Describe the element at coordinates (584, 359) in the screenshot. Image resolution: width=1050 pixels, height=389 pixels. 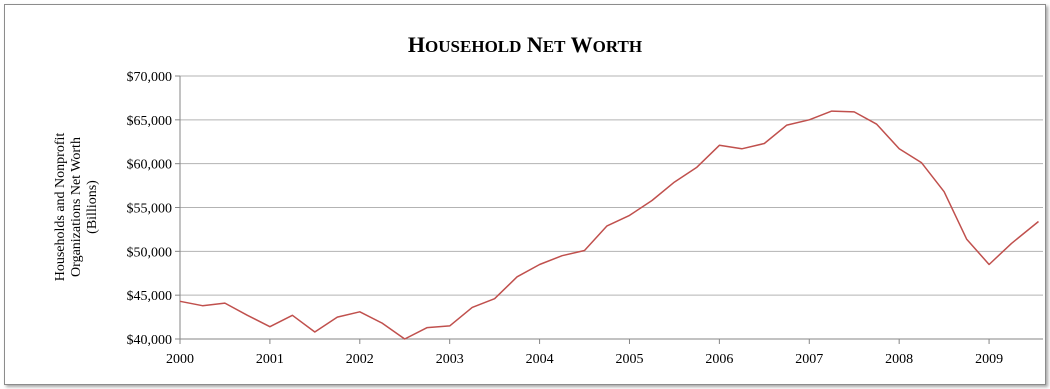
I see `x-tick-labels: 2000 2001 2002 2003 2004 2005 2006 2007 2008 2009` at that location.